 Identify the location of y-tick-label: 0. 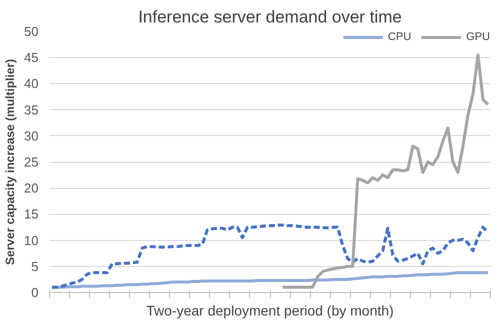
(35, 292).